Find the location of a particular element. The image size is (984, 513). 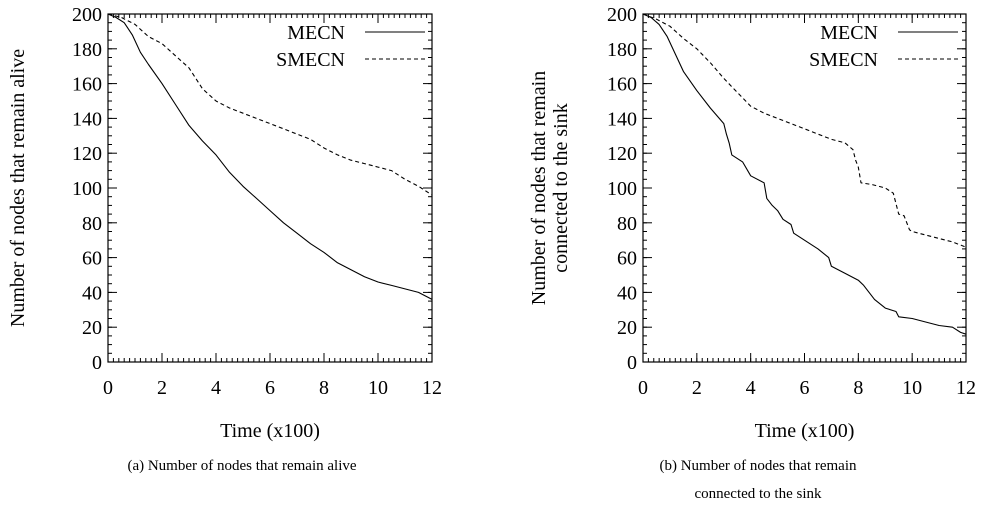

caption: (a) Number of nodes that remain alive is located at coordinates (241, 466).